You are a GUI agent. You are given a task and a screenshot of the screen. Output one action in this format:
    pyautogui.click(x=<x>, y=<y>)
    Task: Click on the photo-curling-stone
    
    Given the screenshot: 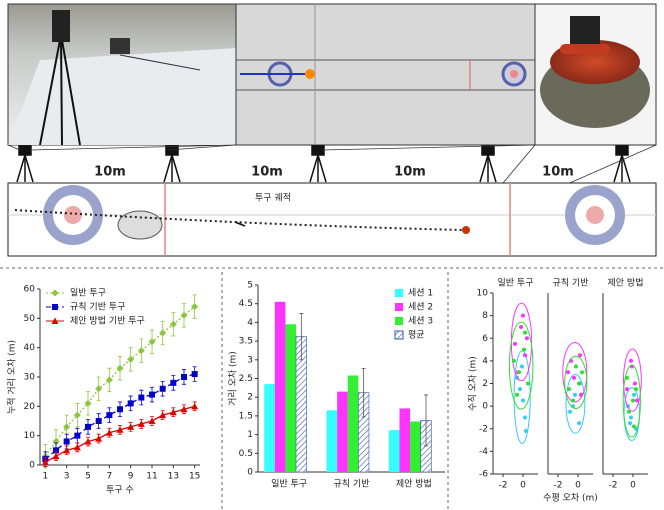 What is the action you would take?
    pyautogui.click(x=595, y=74)
    